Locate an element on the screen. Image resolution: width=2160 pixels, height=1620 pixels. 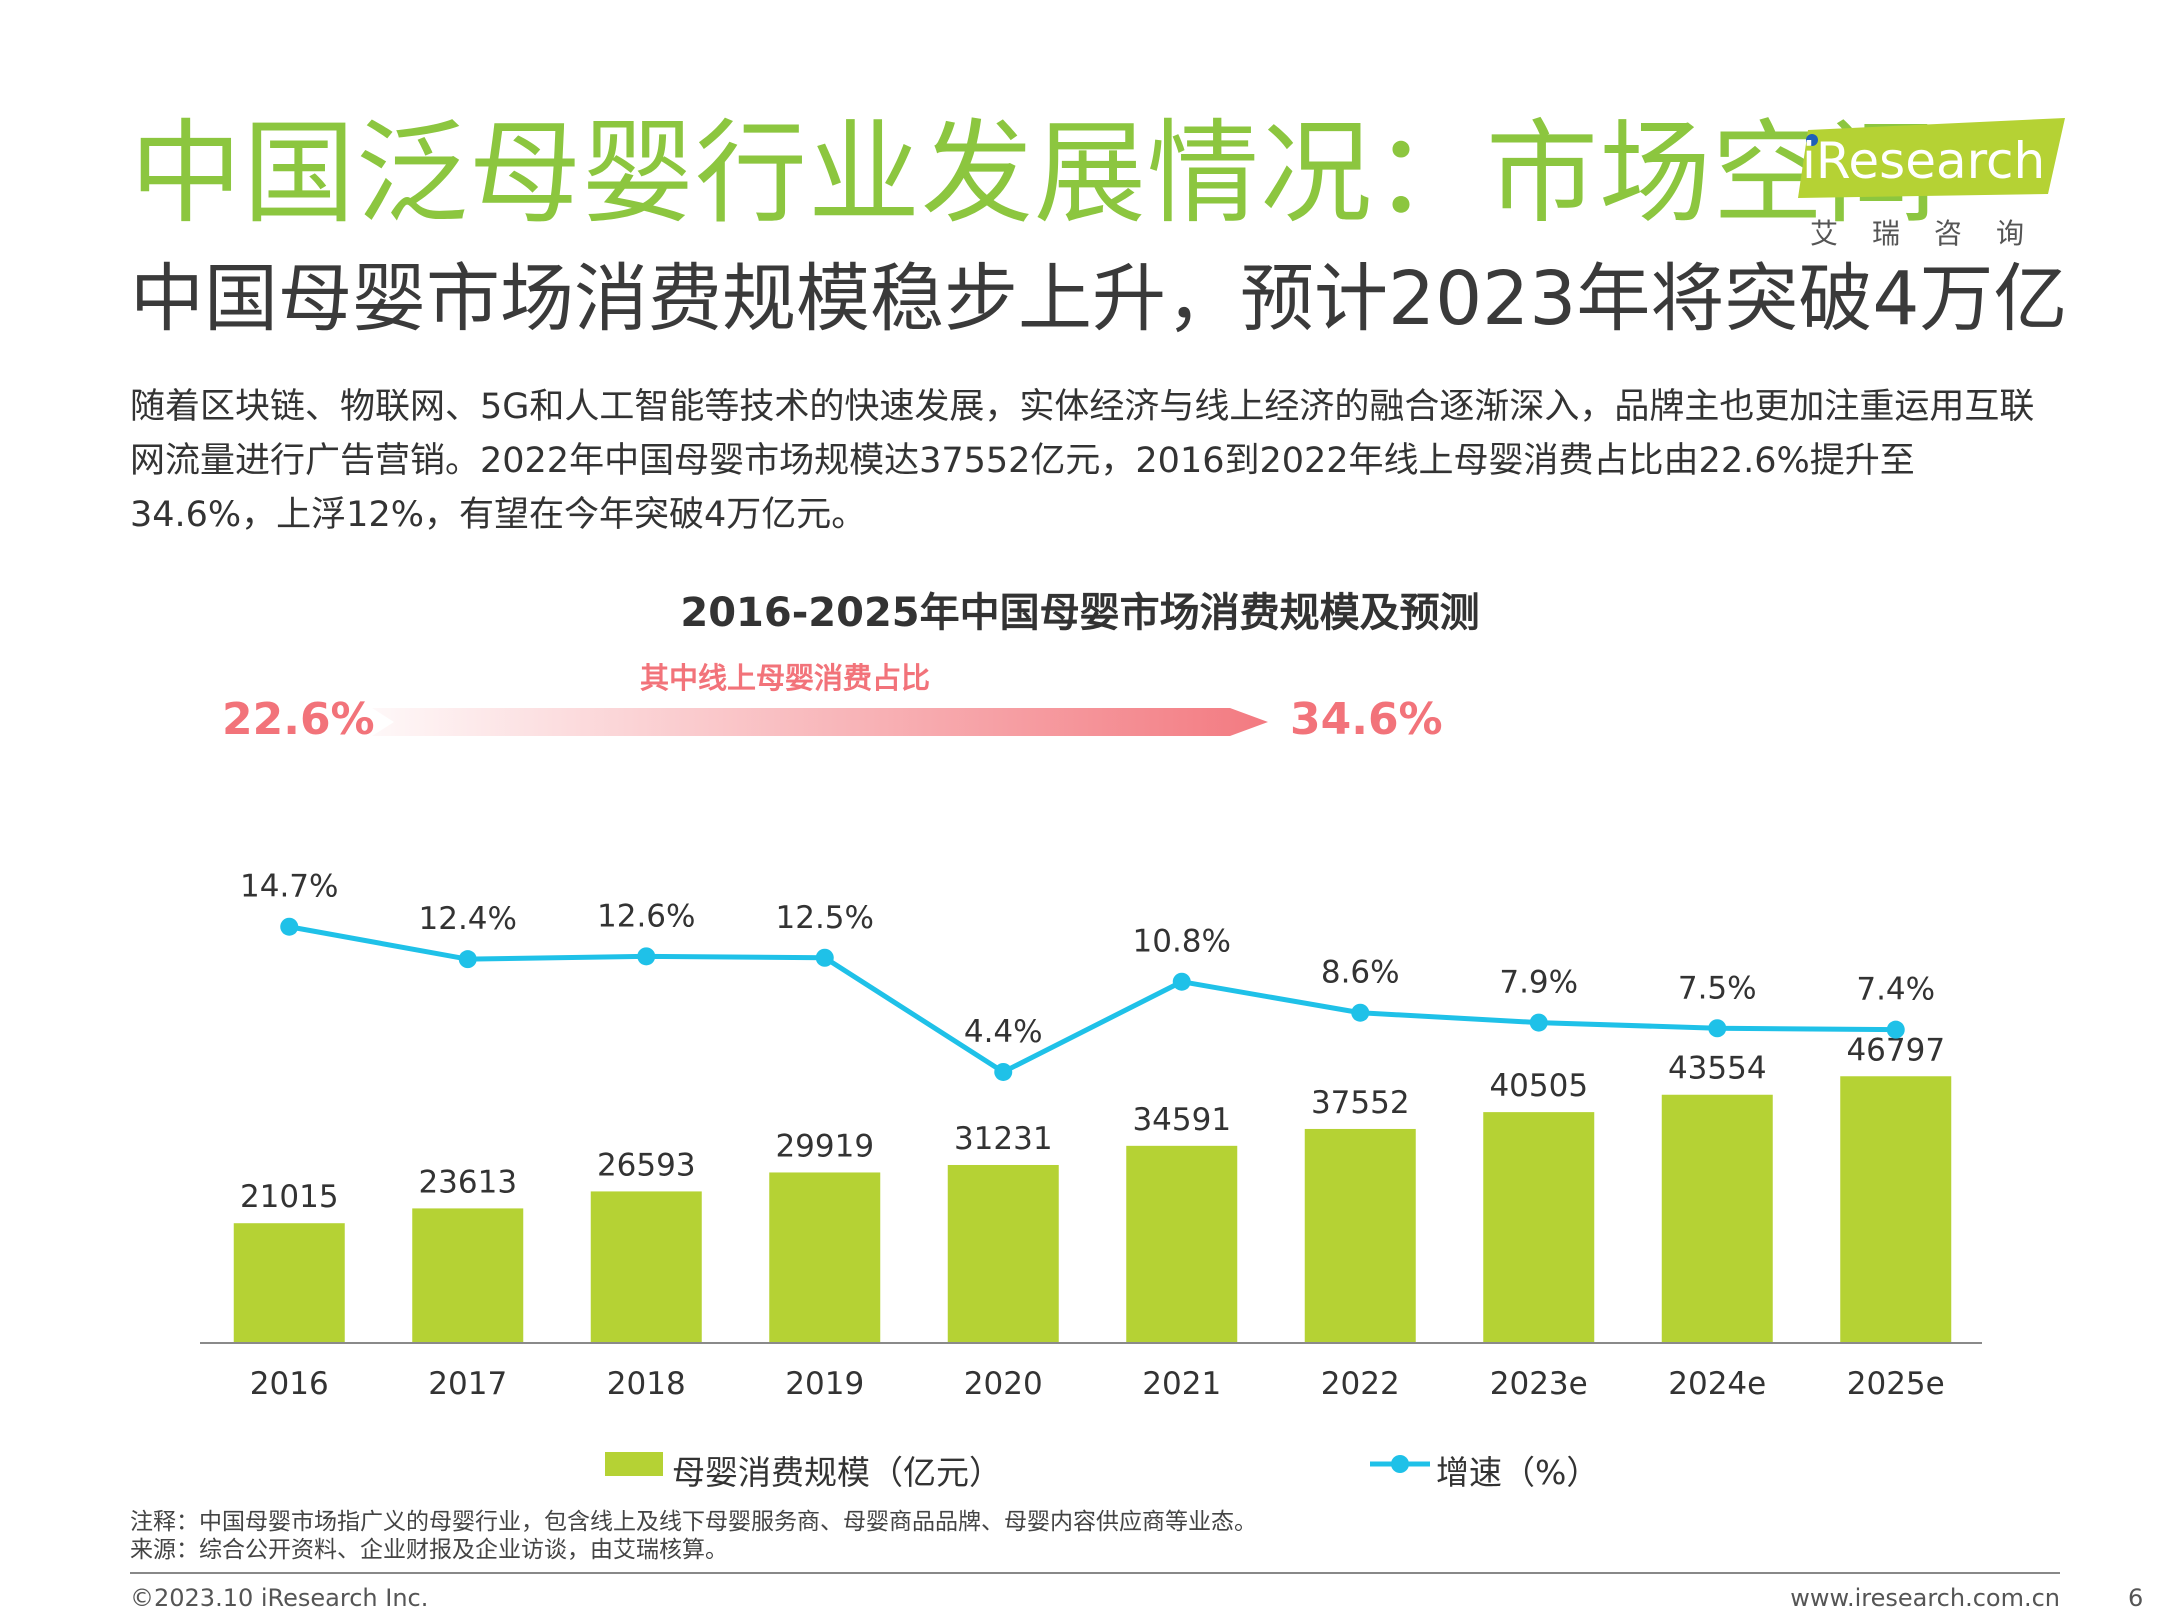
x-tick-label: 2018 is located at coordinates (646, 1384).